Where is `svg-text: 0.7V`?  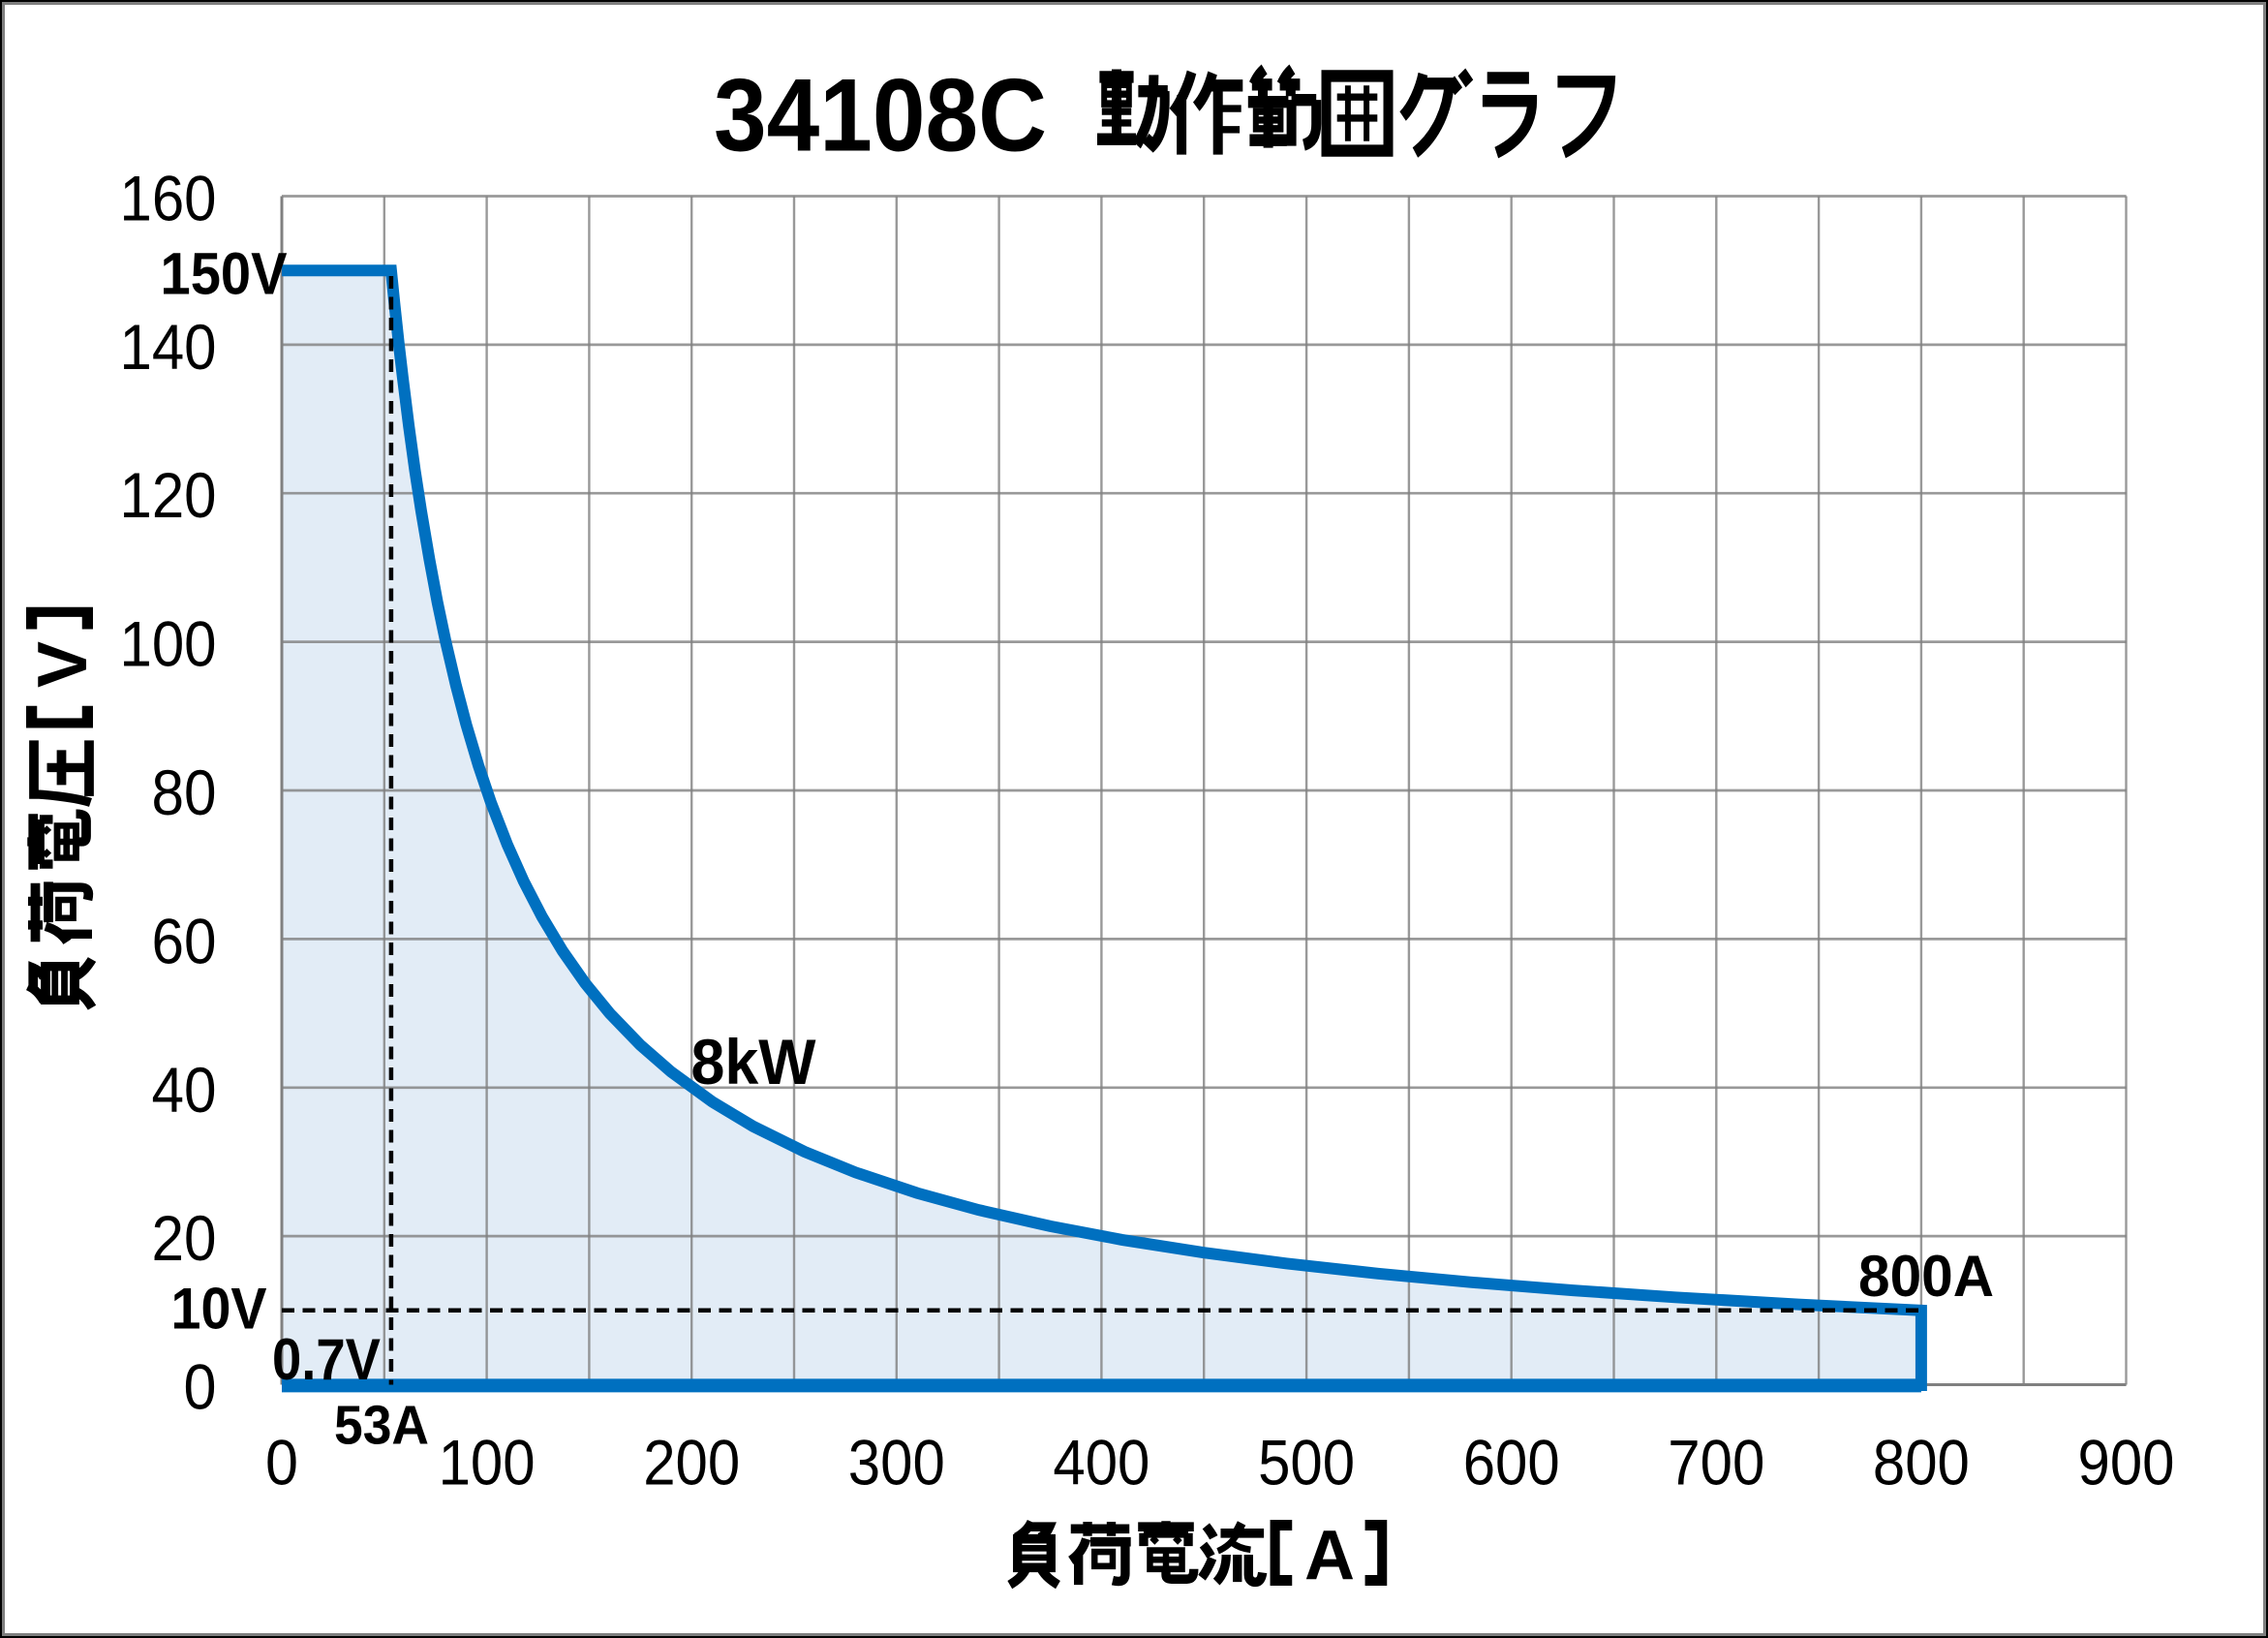 svg-text: 0.7V is located at coordinates (327, 1360).